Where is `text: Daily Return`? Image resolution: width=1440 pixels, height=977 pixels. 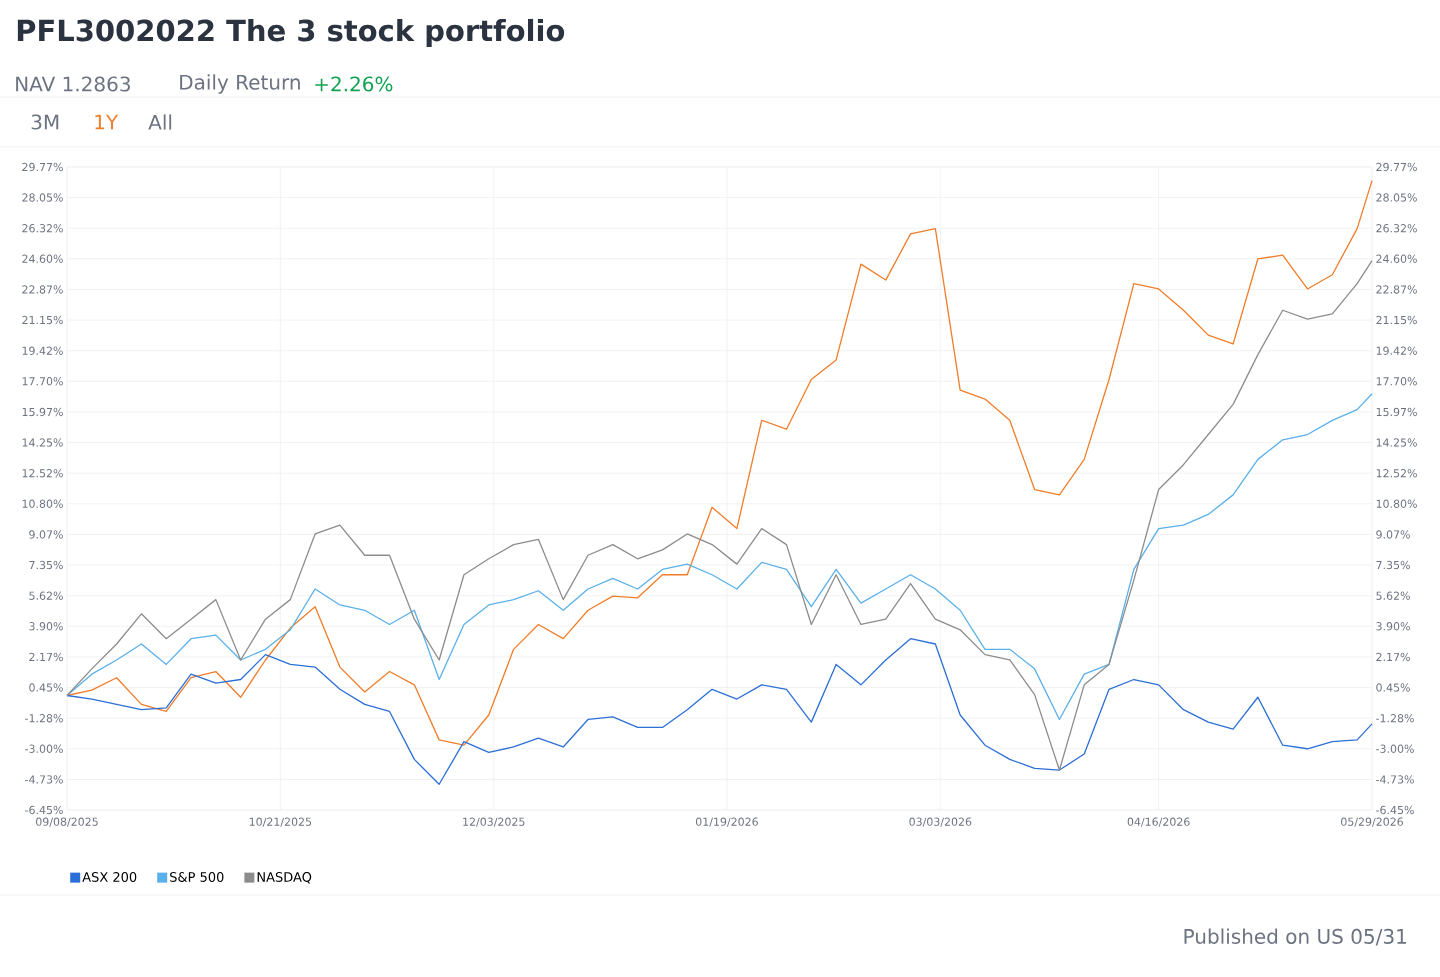 text: Daily Return is located at coordinates (240, 84).